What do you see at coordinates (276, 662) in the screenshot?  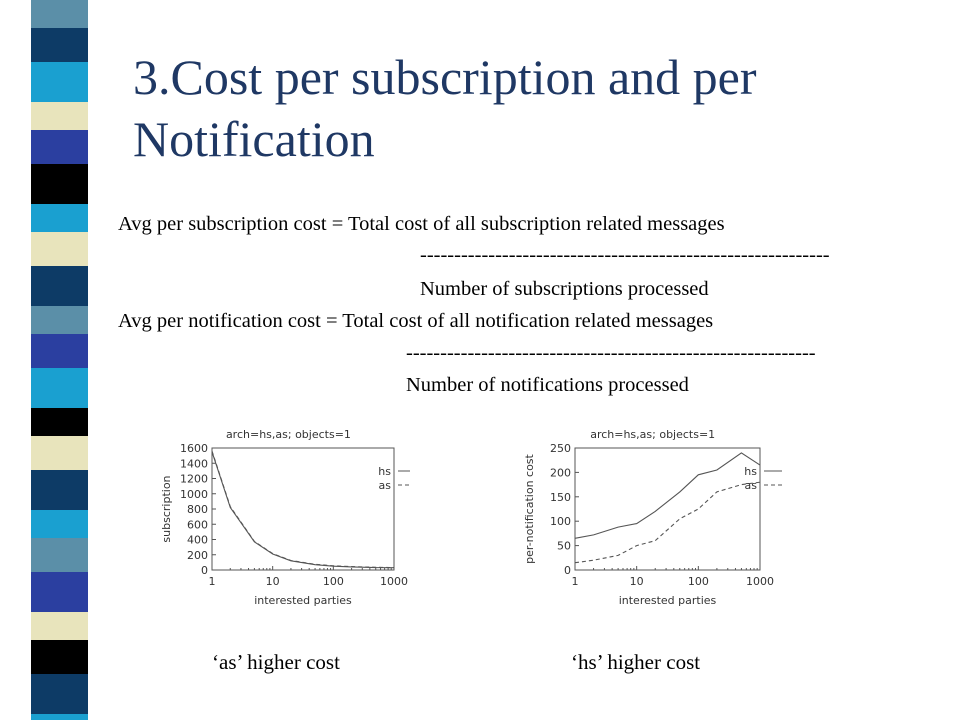 I see `caption-as-higher-cost: ‘as’ higher cost` at bounding box center [276, 662].